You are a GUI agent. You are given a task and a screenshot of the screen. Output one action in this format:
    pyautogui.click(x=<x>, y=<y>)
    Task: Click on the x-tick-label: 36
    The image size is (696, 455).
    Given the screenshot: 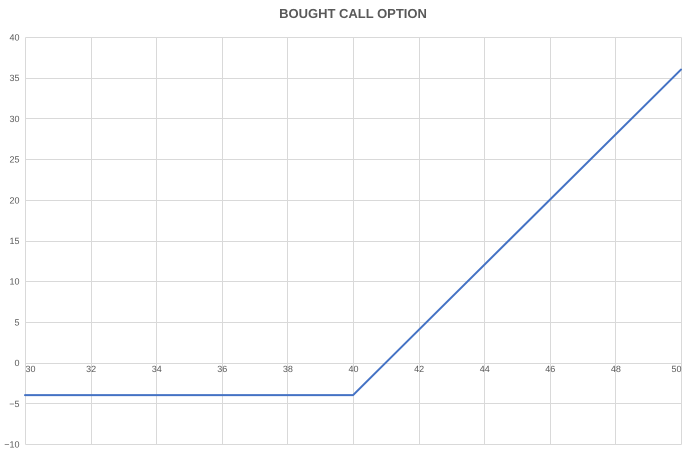 What is the action you would take?
    pyautogui.click(x=222, y=369)
    